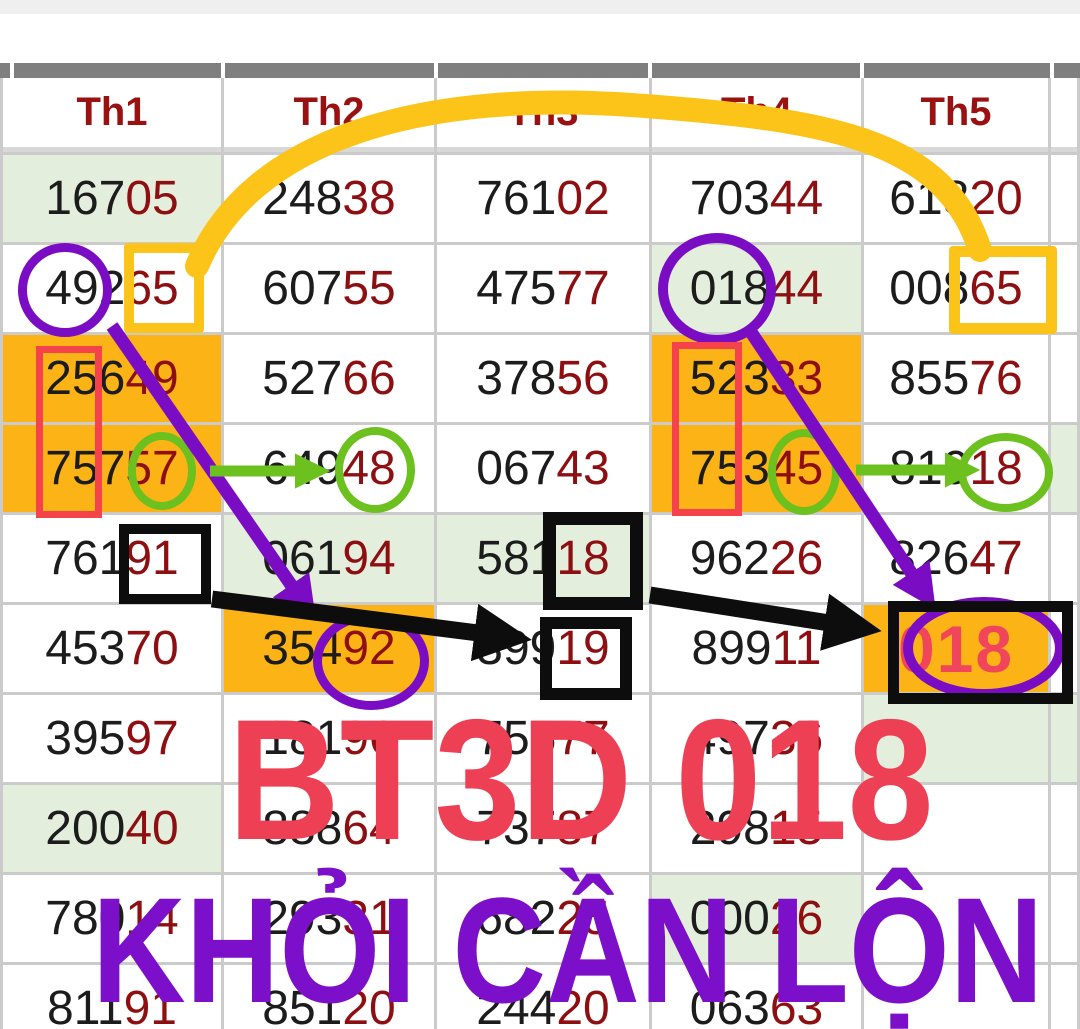 This screenshot has height=1029, width=1080. What do you see at coordinates (85, 918) in the screenshot?
I see `digits-black: 780` at bounding box center [85, 918].